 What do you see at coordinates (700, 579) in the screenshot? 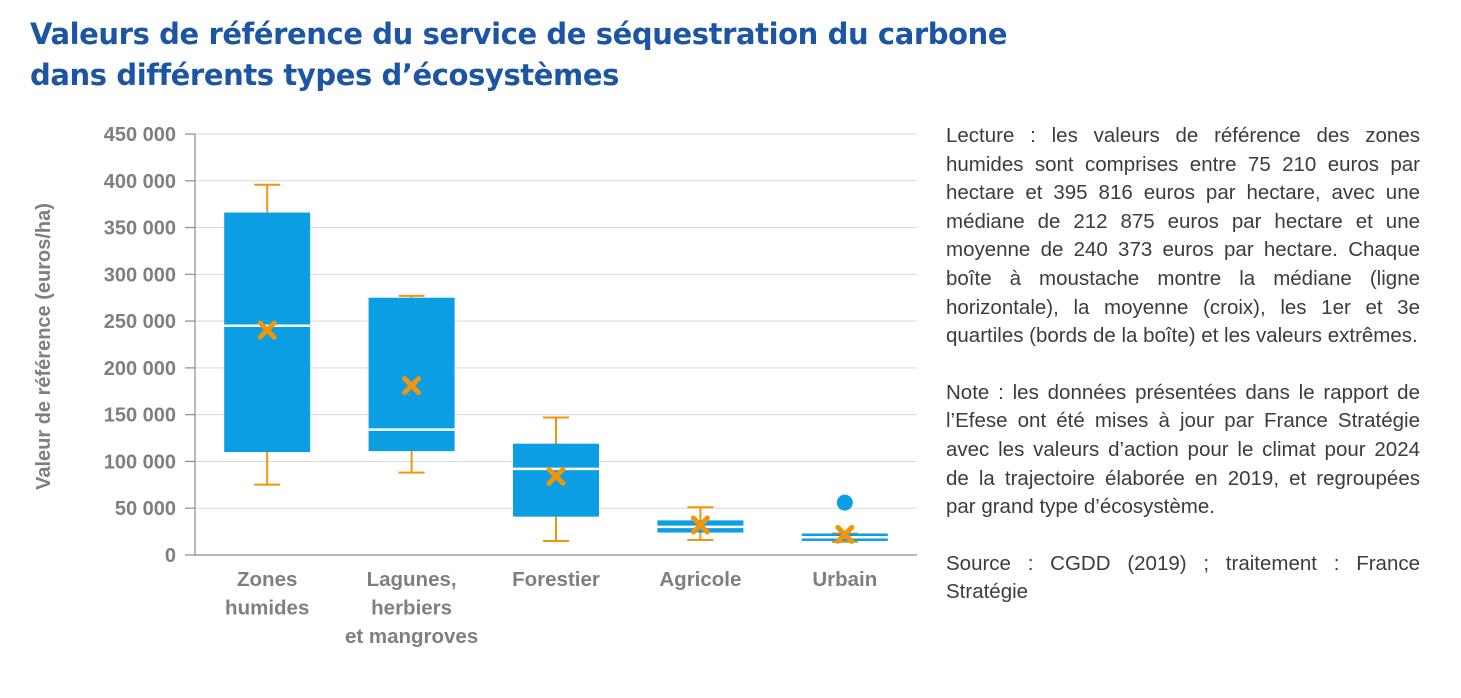
I see `category-label: Agricole` at bounding box center [700, 579].